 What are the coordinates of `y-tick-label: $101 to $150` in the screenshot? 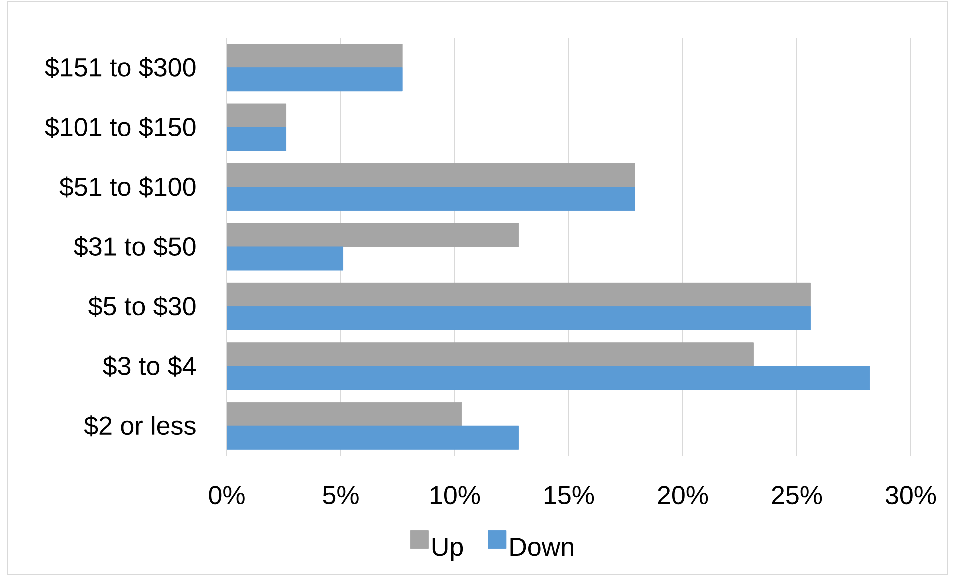 It's located at (120, 127).